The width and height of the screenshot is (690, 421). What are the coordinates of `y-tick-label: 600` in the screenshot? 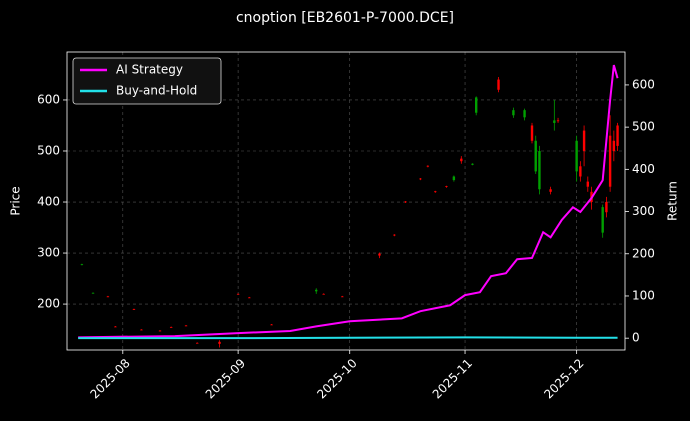 It's located at (48, 99).